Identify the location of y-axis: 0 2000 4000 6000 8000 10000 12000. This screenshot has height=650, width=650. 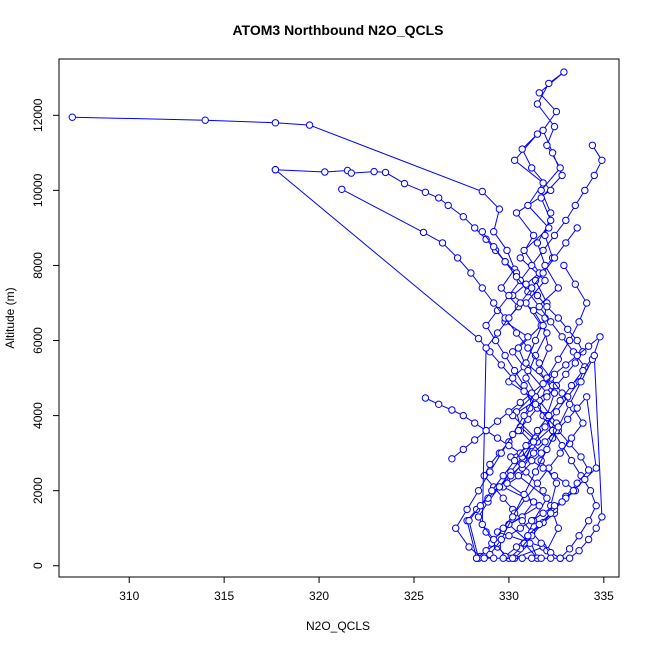
(45, 333).